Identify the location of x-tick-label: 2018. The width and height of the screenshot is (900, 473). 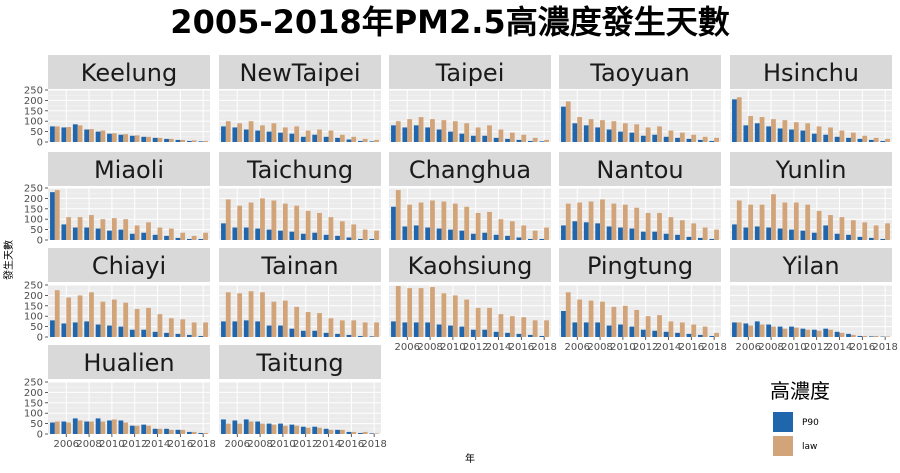
(884, 347).